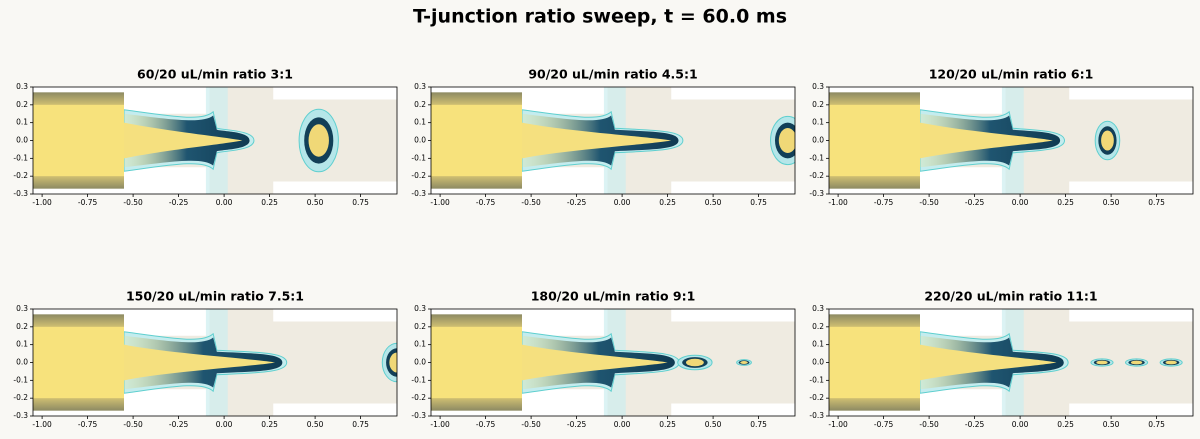  I want to click on panel-title: 60/20 uL/min ratio 3:1, so click(215, 74).